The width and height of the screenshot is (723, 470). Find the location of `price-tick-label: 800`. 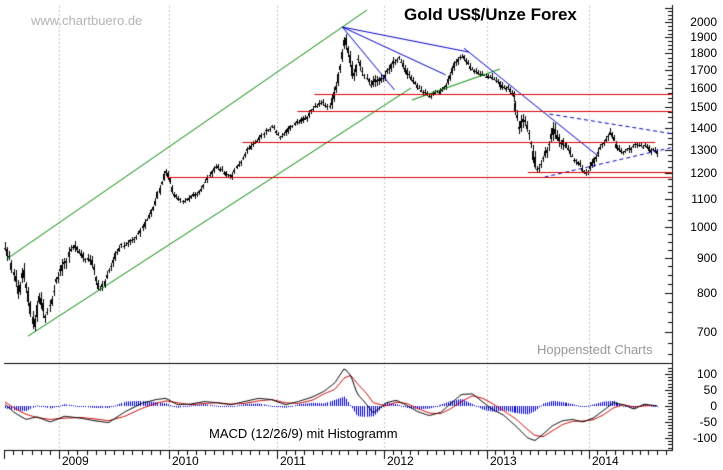

price-tick-label: 800 is located at coordinates (706, 292).